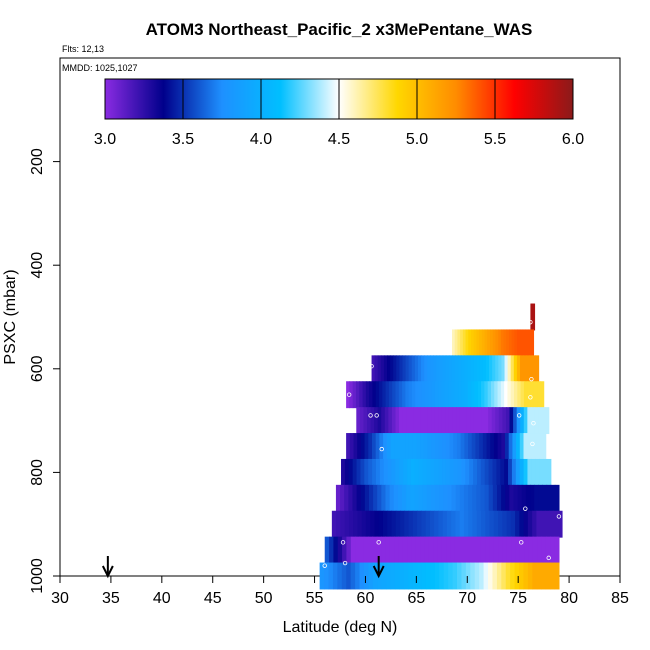 The image size is (650, 650). I want to click on y-tick-label: 600, so click(37, 368).